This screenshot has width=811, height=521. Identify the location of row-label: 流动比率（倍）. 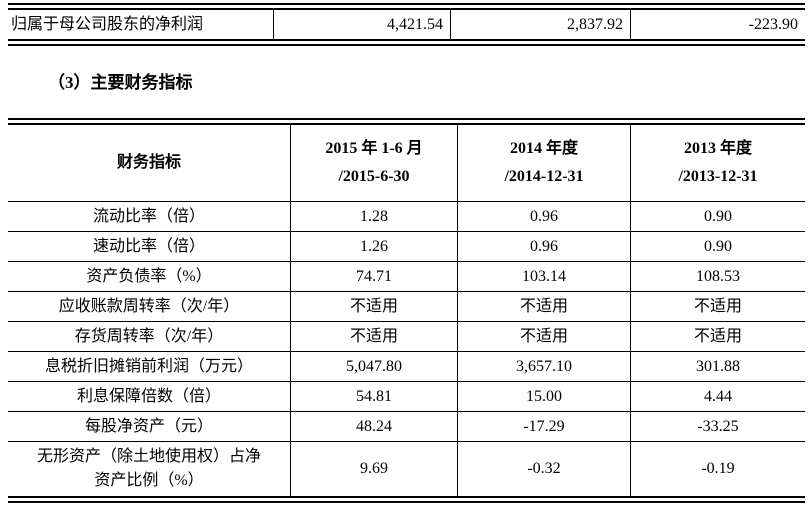
(149, 216).